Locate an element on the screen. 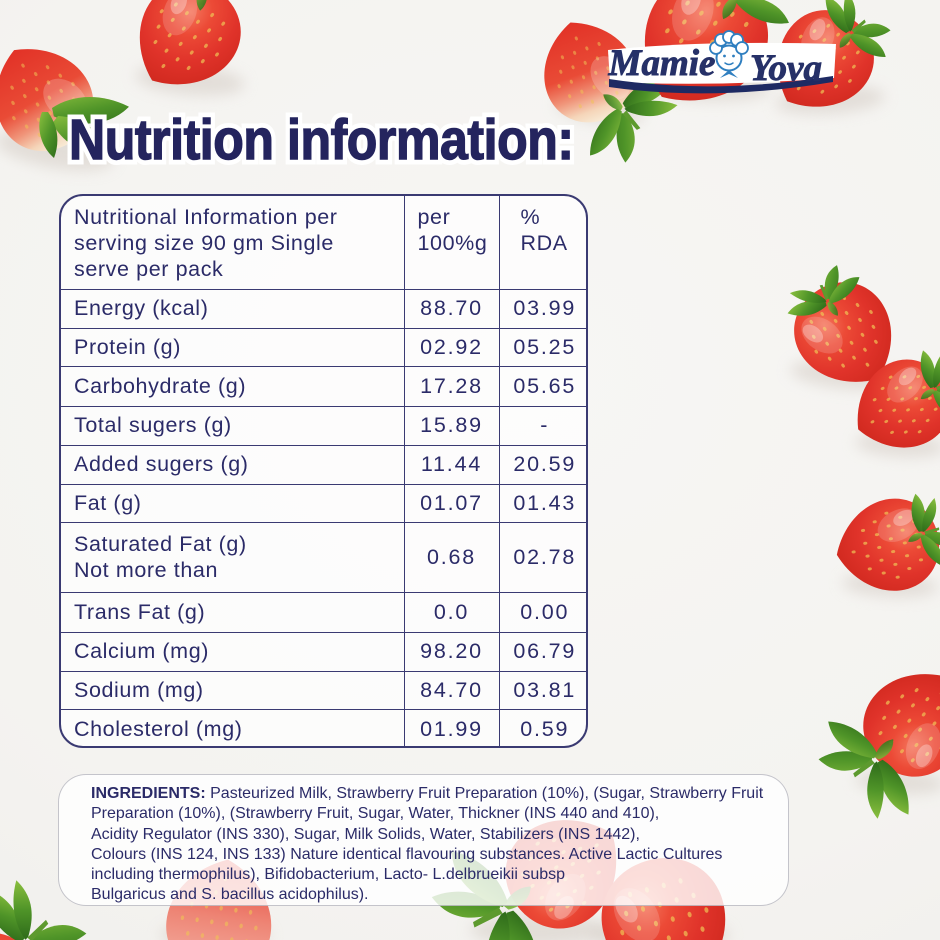 The image size is (940, 940). svg-text: Mamie is located at coordinates (662, 63).